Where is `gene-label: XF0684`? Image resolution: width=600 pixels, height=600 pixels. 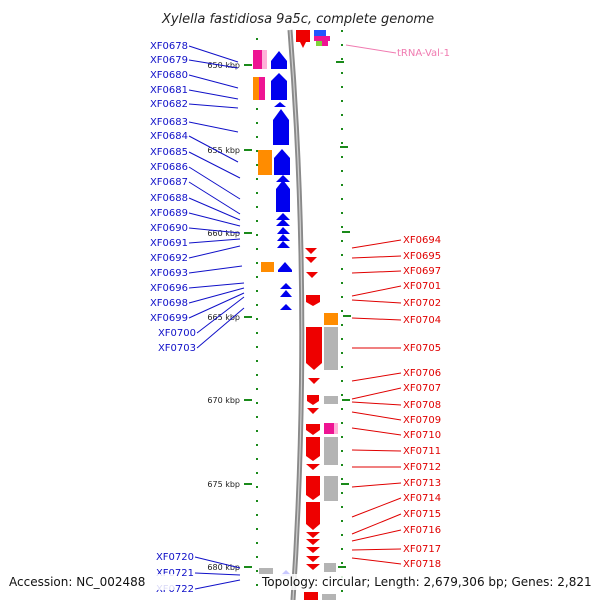 gene-label: XF0684 is located at coordinates (194, 147).